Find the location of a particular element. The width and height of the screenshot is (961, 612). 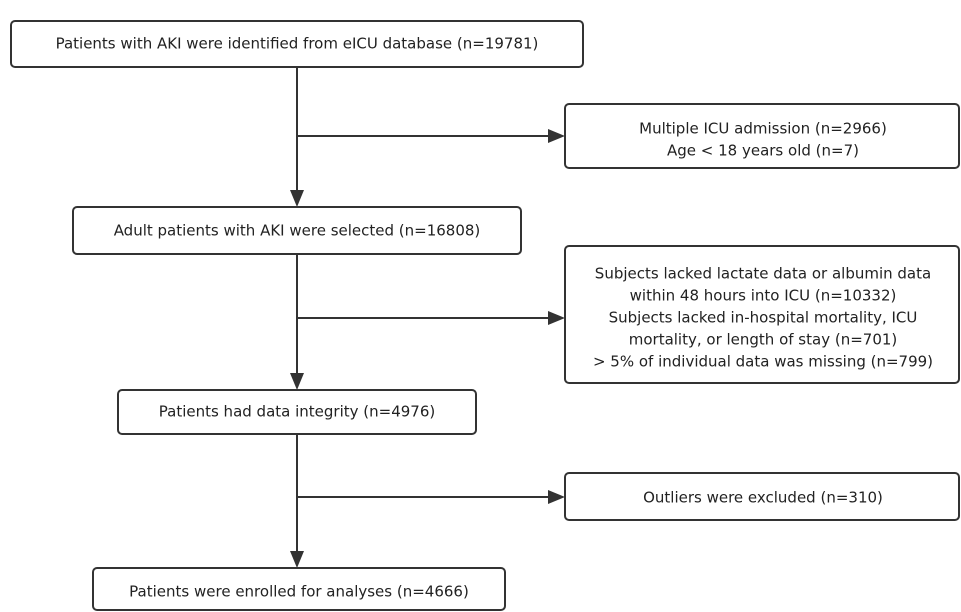

exclusion-line: mortality, or length of stay (n=701) is located at coordinates (763, 340).